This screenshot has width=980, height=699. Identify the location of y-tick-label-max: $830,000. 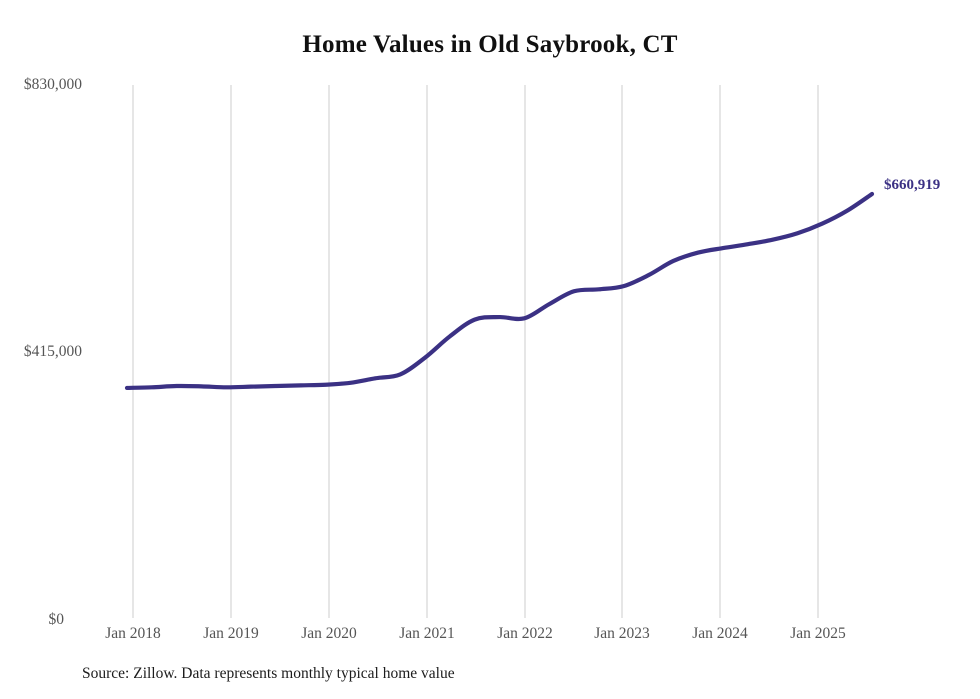
(52, 84).